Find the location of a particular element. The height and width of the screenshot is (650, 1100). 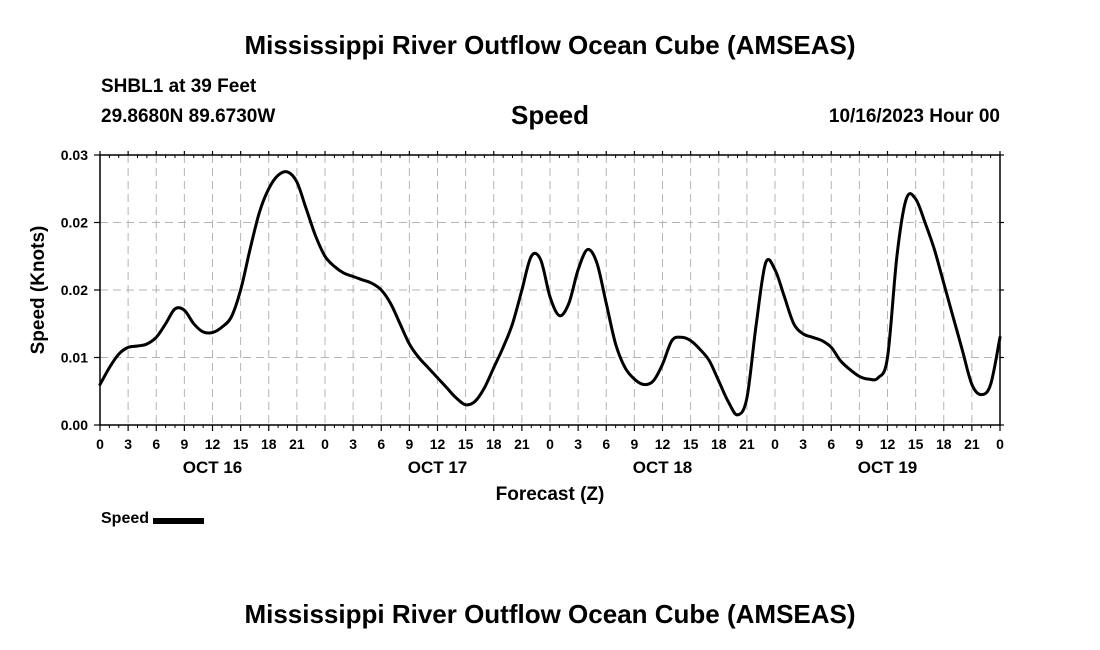

coordinates-label: 29.8680N 89.6730W is located at coordinates (188, 116).